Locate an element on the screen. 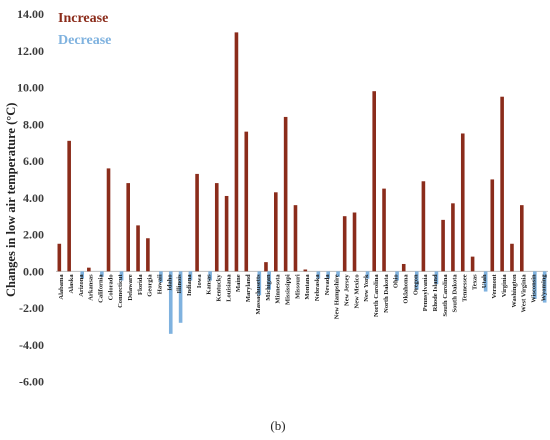  bar-decrease-illinois is located at coordinates (180, 297).